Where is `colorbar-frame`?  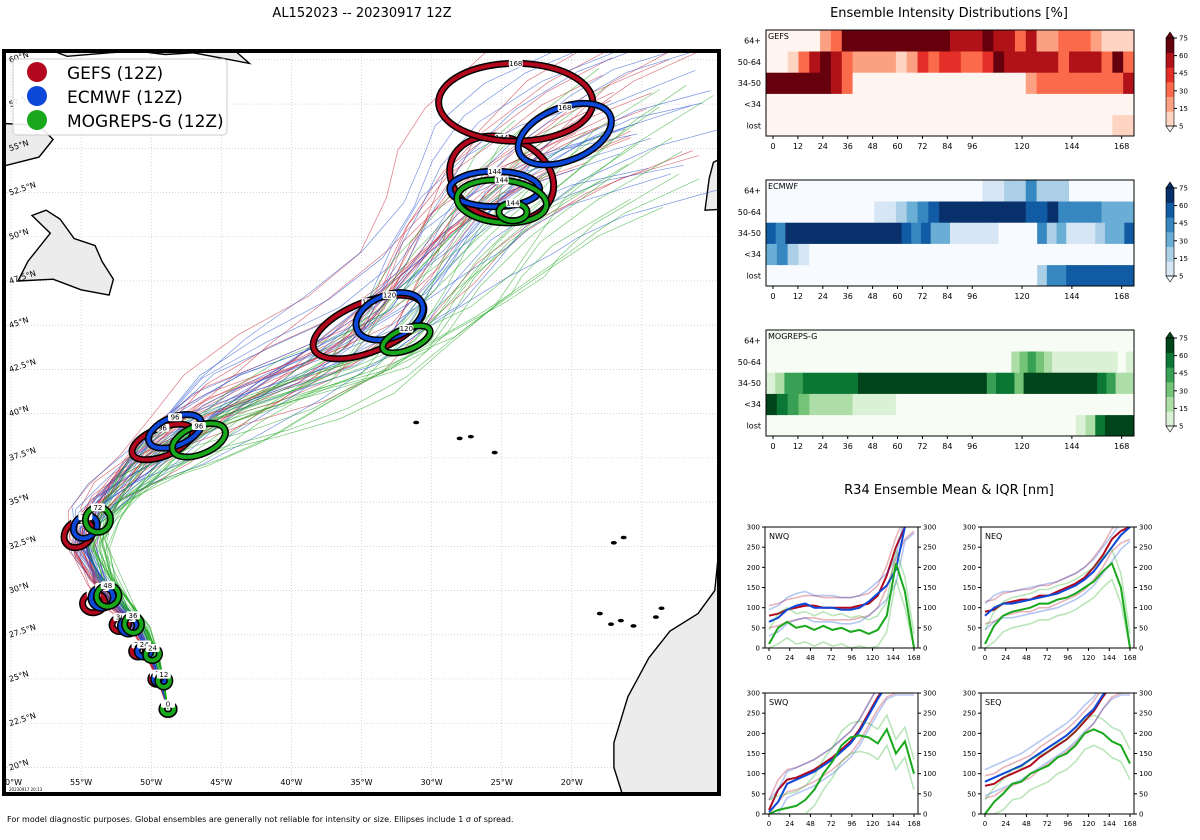 colorbar-frame is located at coordinates (1170, 232).